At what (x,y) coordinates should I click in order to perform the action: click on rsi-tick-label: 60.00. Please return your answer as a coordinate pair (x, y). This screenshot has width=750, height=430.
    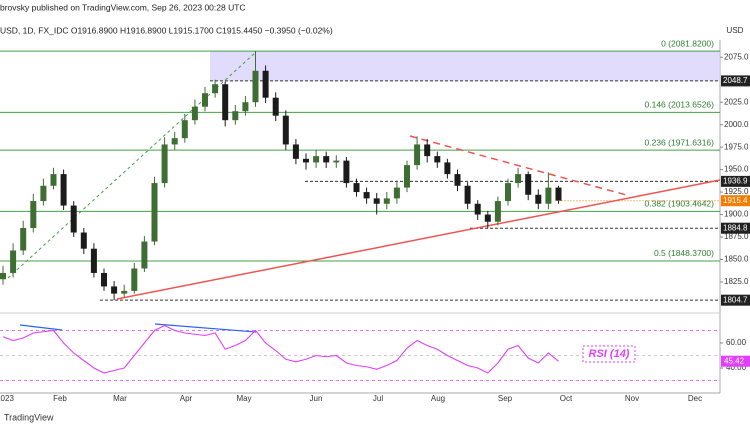
    Looking at the image, I should click on (736, 342).